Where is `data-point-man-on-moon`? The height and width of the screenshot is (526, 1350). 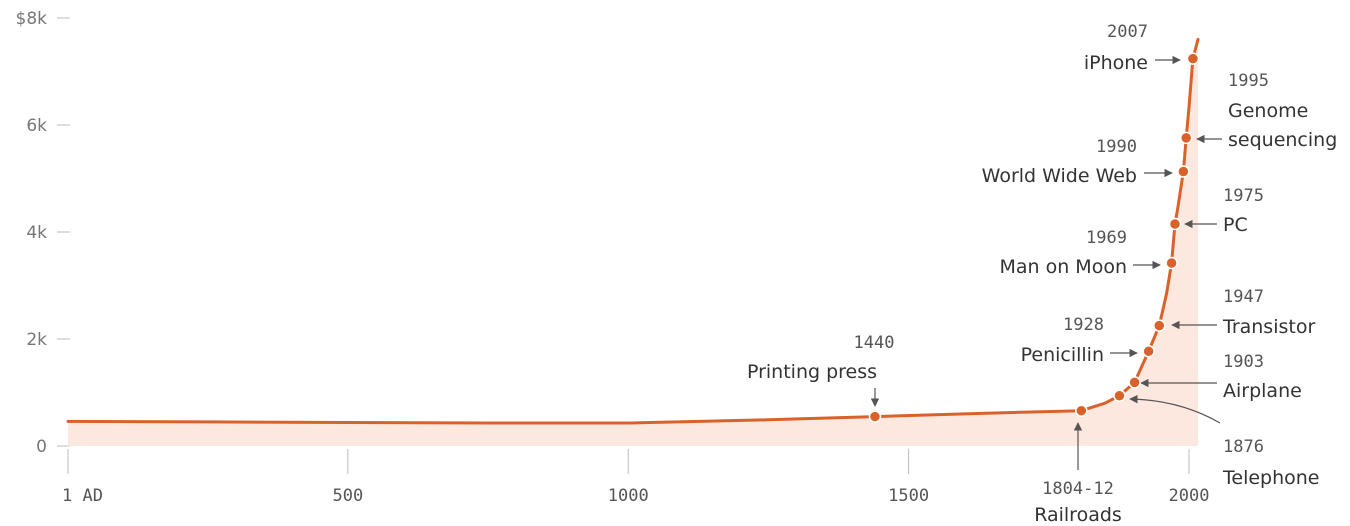
data-point-man-on-moon is located at coordinates (1171, 263).